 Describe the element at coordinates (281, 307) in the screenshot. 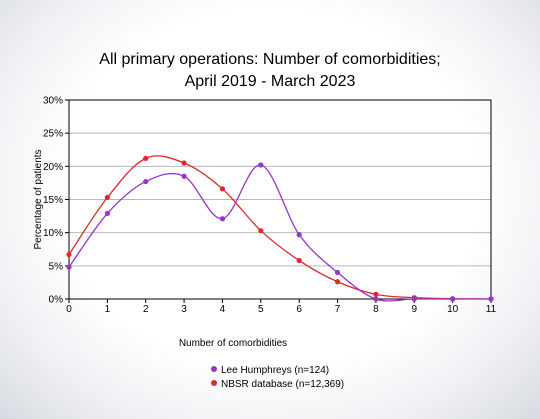

I see `x-axis-ticks: 0 1 2 3 4 5 6 7 8 9 10 11` at that location.